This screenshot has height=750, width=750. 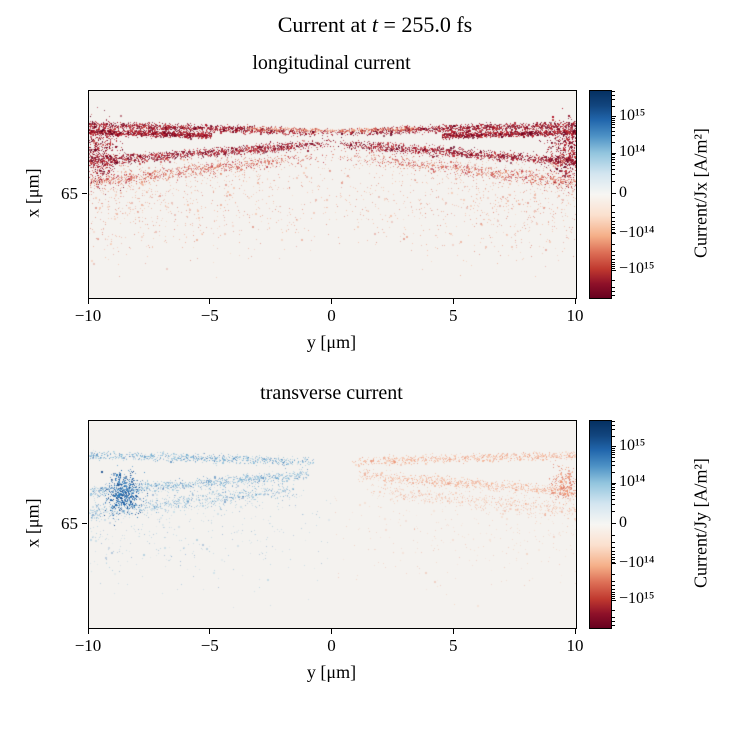 I want to click on colorbar-tick-label: 0, so click(x=623, y=192).